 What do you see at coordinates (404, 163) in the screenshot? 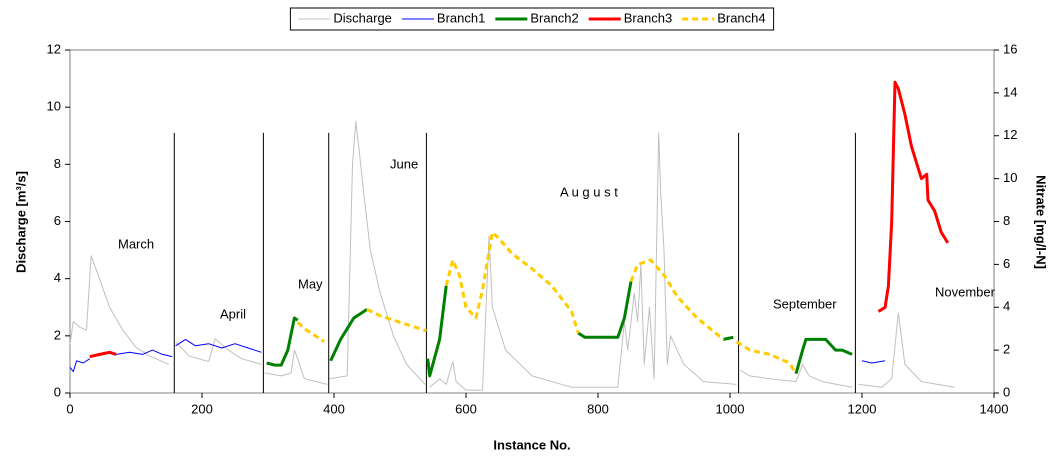
I see `annotation: June` at bounding box center [404, 163].